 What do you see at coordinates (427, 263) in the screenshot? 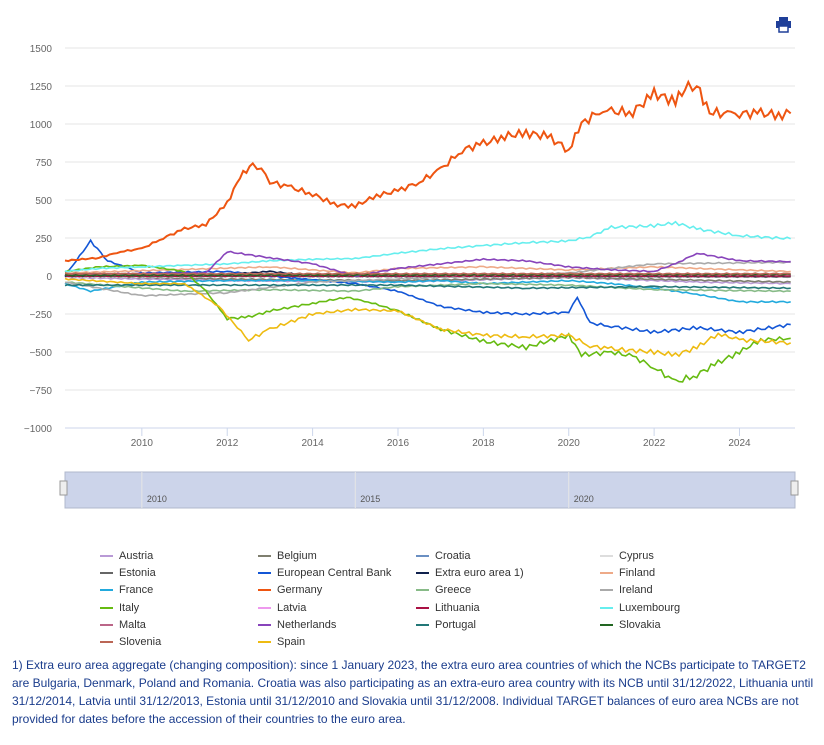
I see `series-line-netherlands` at bounding box center [427, 263].